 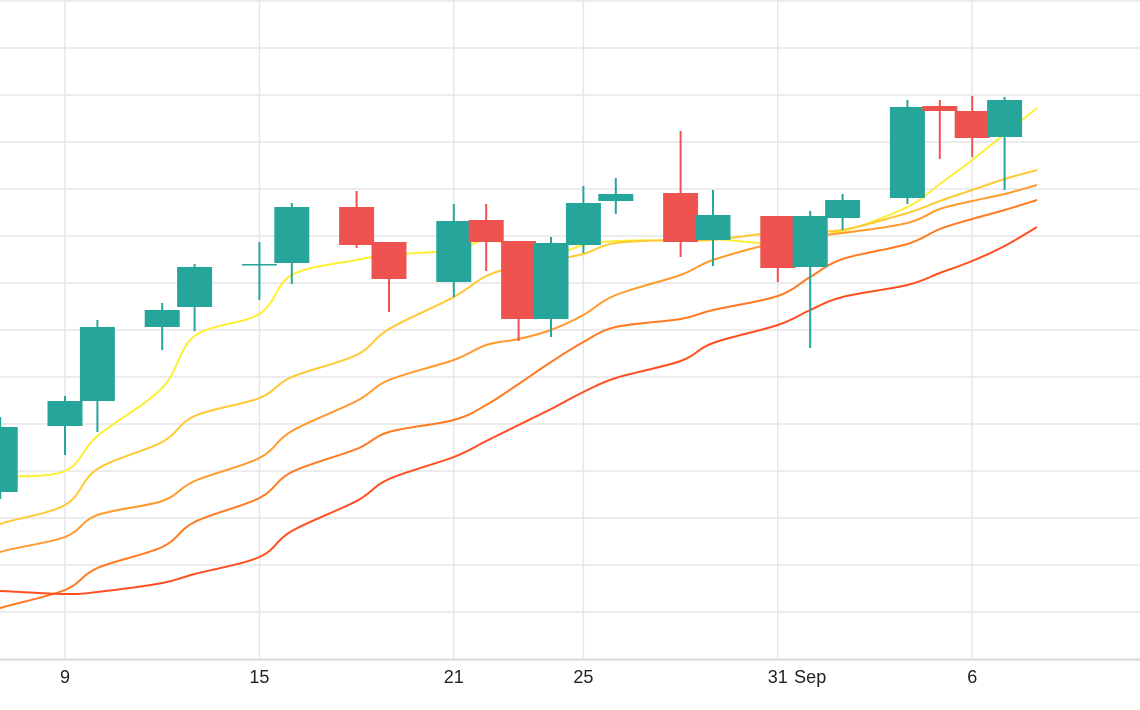 What do you see at coordinates (810, 677) in the screenshot?
I see `x-tick-label: Sep` at bounding box center [810, 677].